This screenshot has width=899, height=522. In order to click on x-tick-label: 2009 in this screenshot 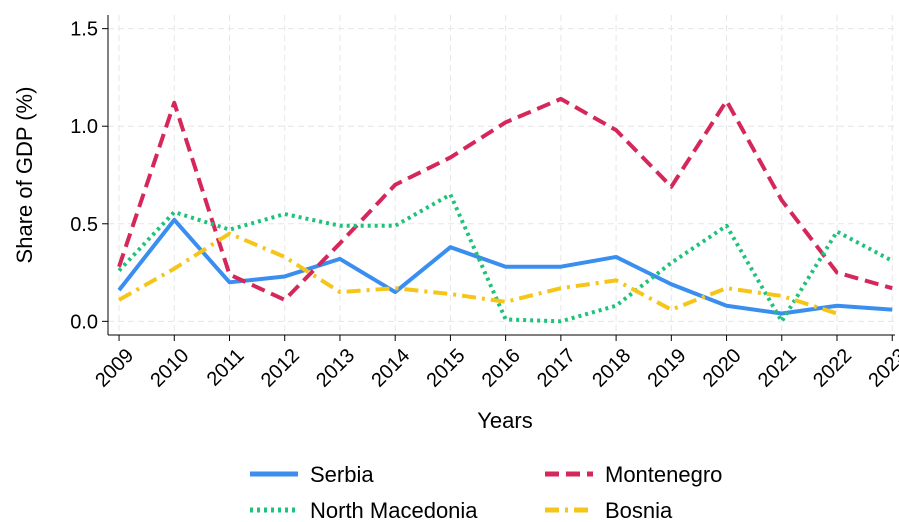, I will do `click(114, 368)`.